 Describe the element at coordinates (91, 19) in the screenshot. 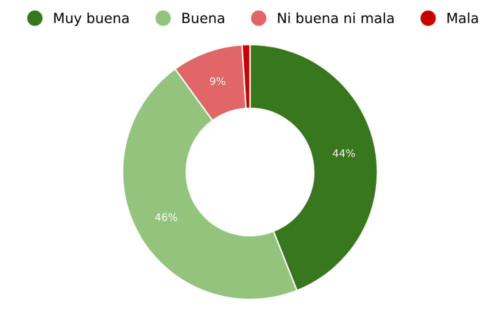

I see `legend-label: Muy buena` at that location.